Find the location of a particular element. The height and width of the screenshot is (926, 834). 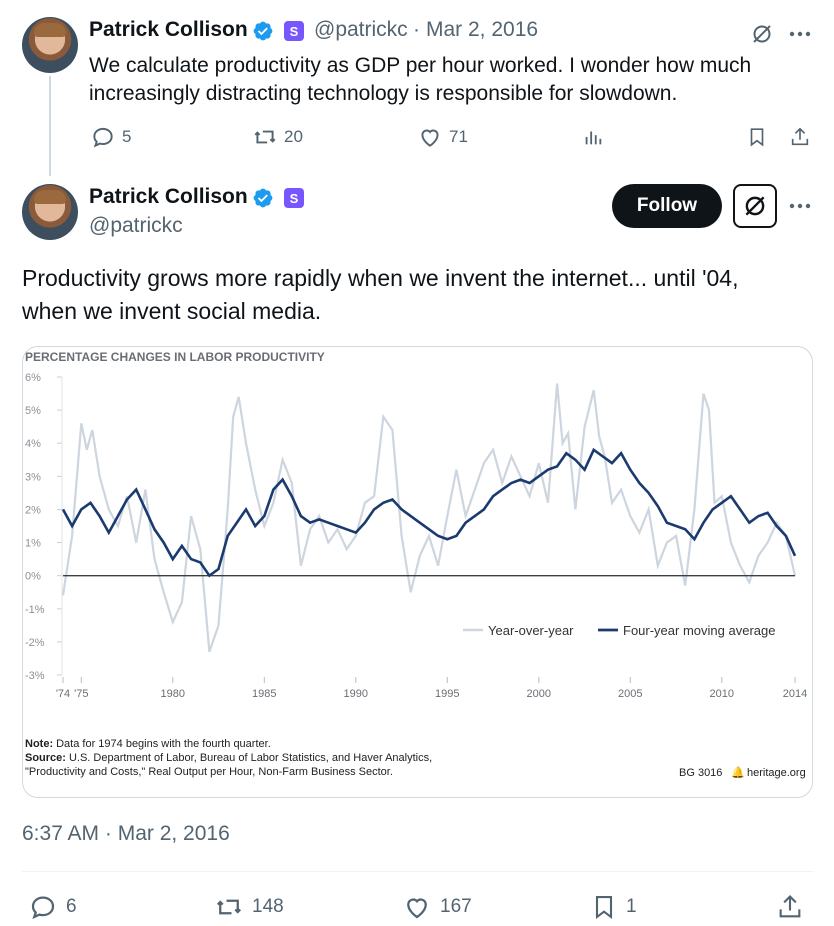

y-tick-label: 6% is located at coordinates (33, 378).